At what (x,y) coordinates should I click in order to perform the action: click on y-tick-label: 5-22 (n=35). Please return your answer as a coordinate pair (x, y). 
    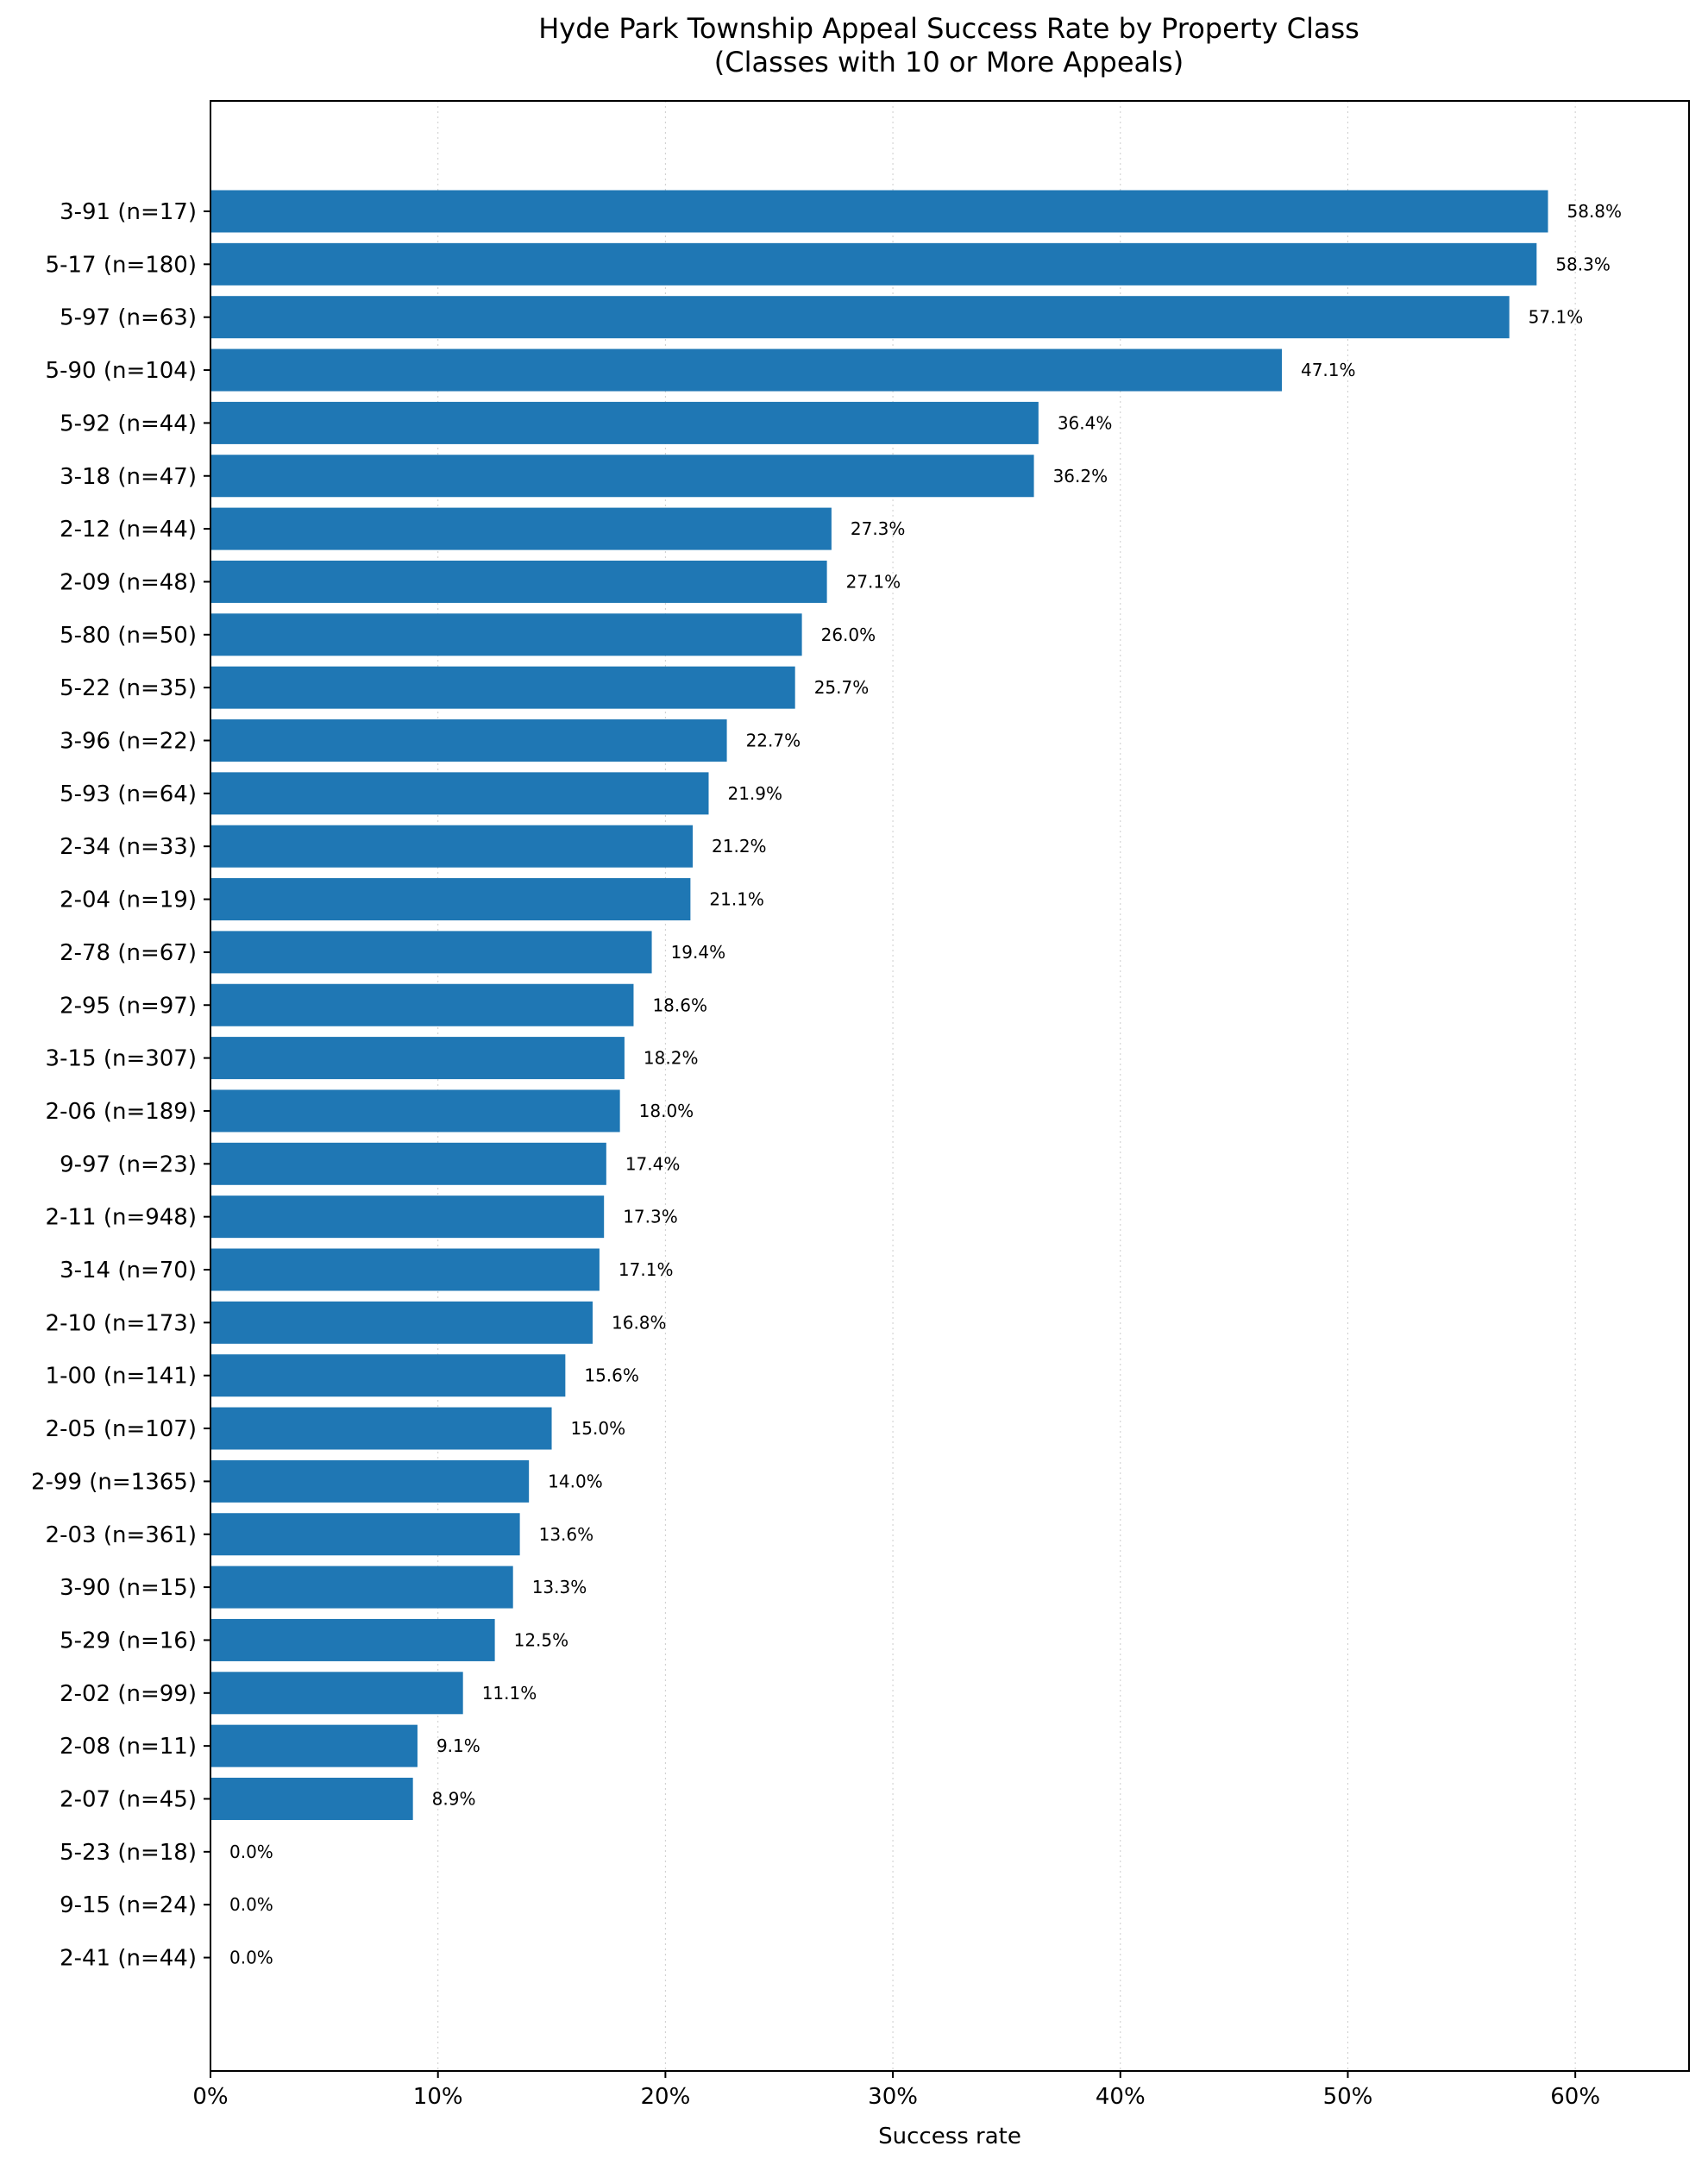
    Looking at the image, I should click on (128, 688).